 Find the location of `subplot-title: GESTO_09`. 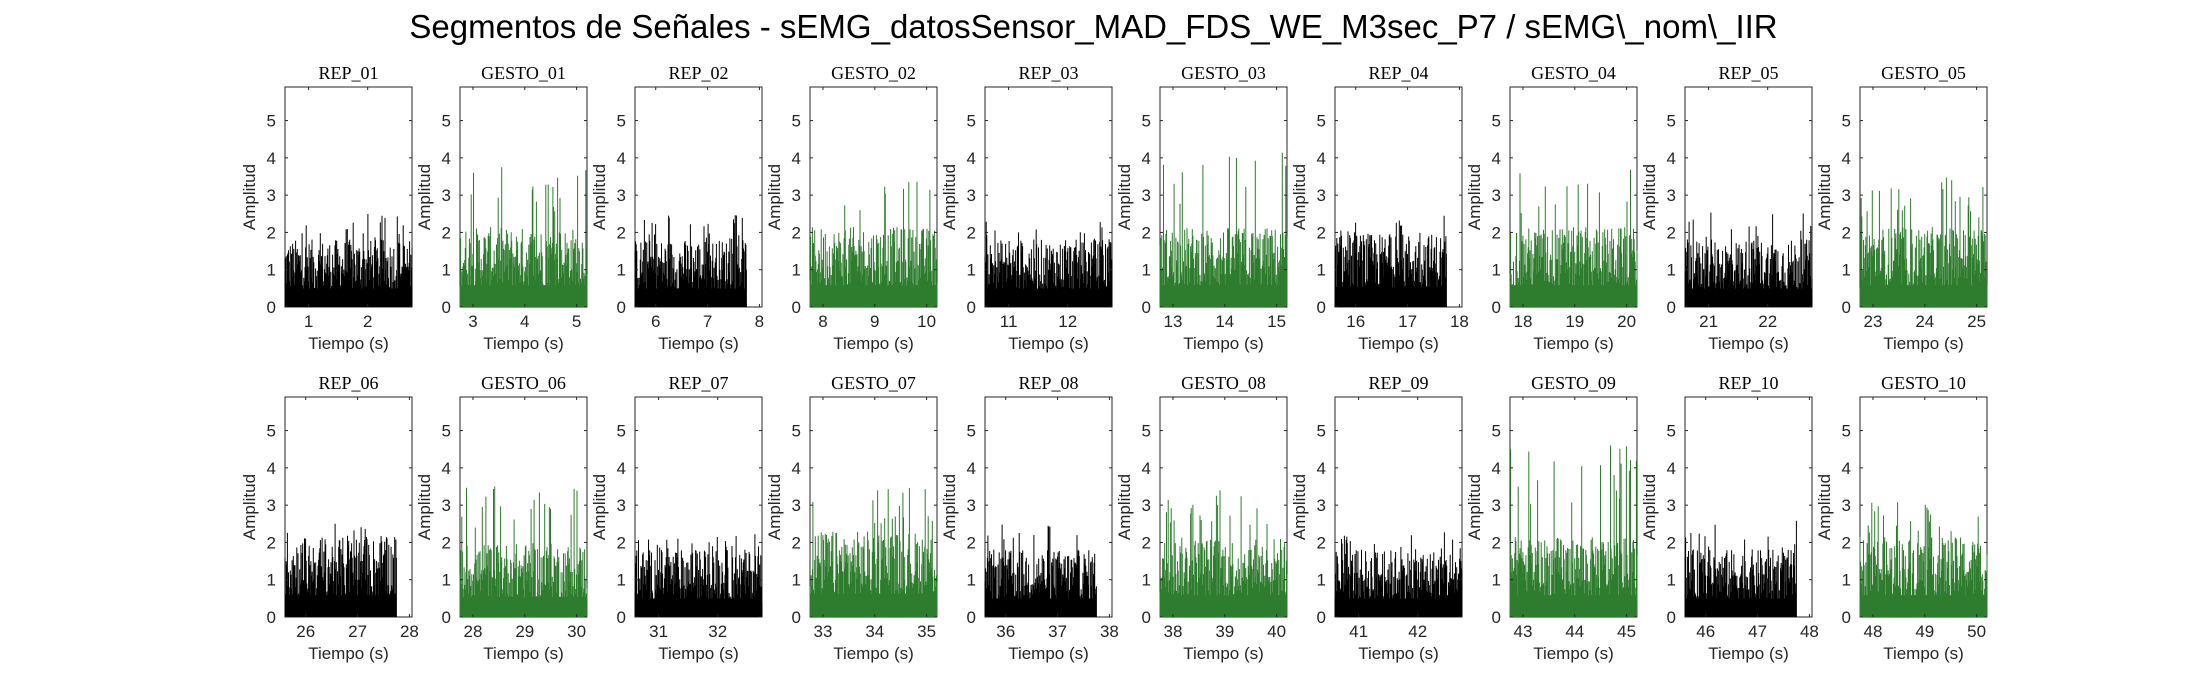

subplot-title: GESTO_09 is located at coordinates (1573, 383).